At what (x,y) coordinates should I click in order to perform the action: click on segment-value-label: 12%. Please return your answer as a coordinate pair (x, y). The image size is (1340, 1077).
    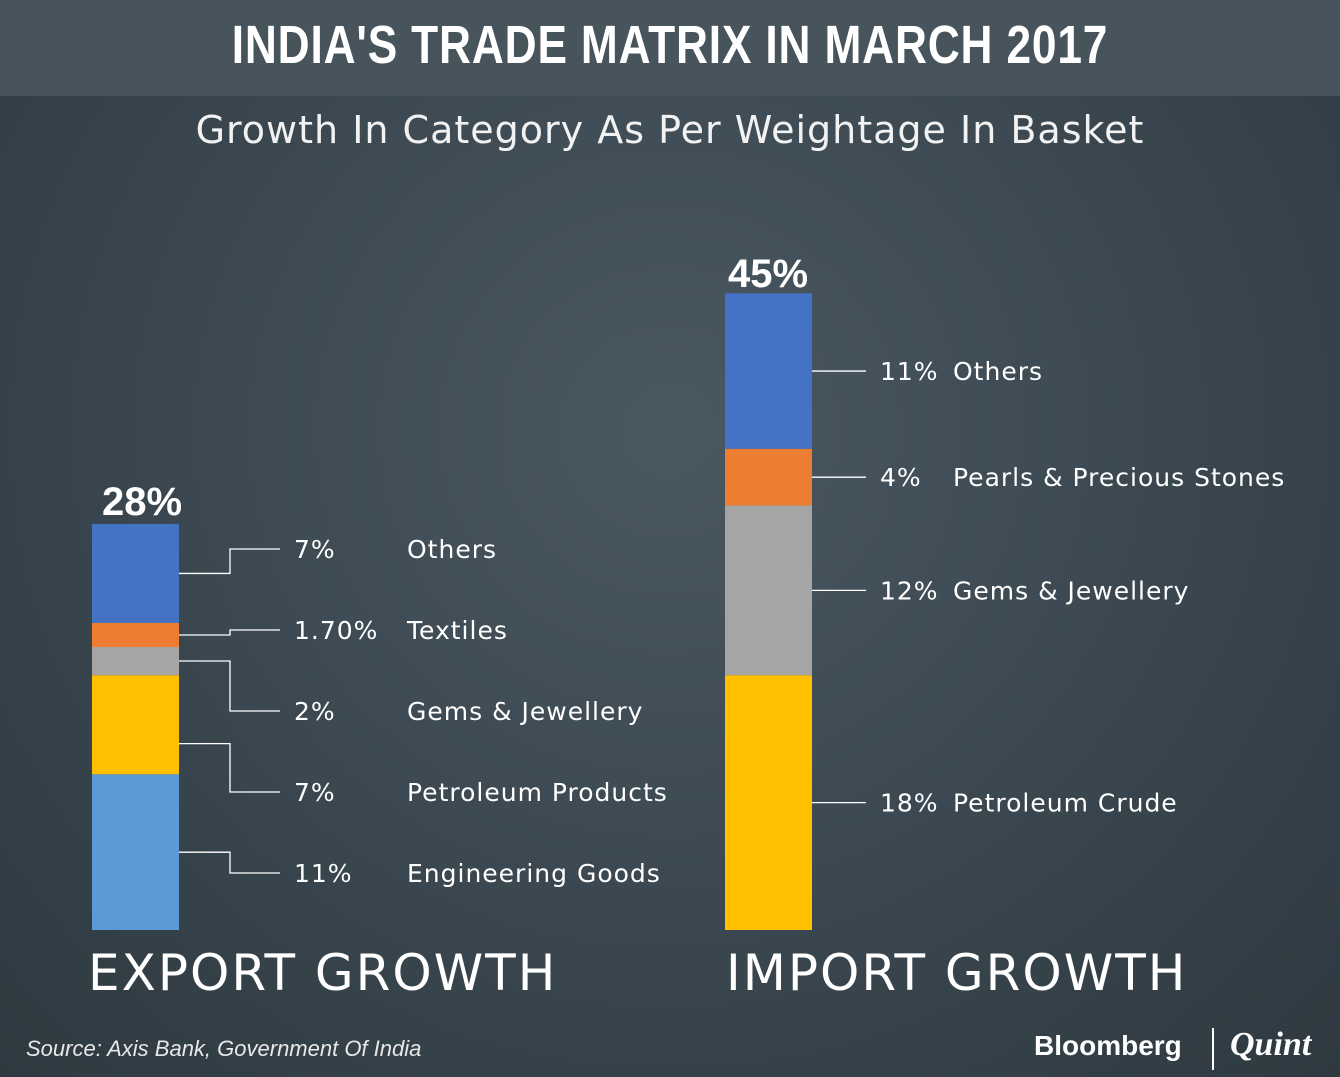
    Looking at the image, I should click on (909, 590).